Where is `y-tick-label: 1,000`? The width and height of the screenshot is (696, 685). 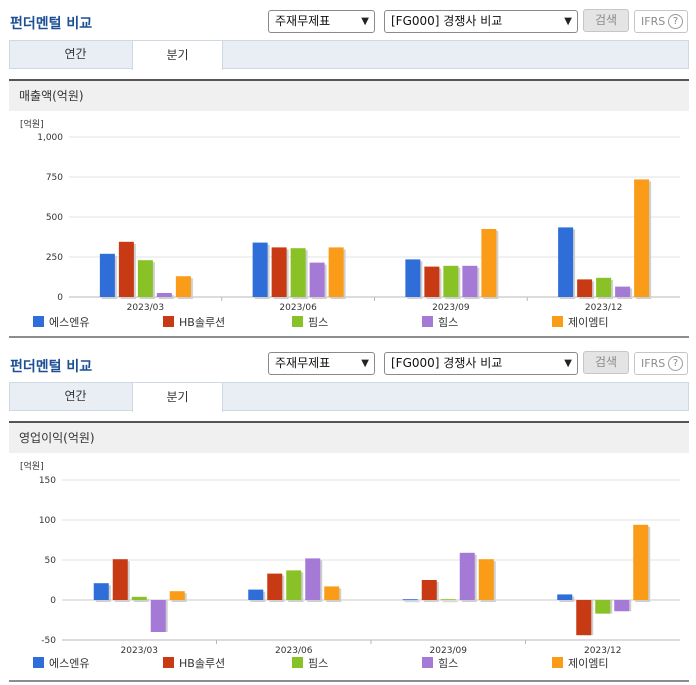
y-tick-label: 1,000 is located at coordinates (50, 138).